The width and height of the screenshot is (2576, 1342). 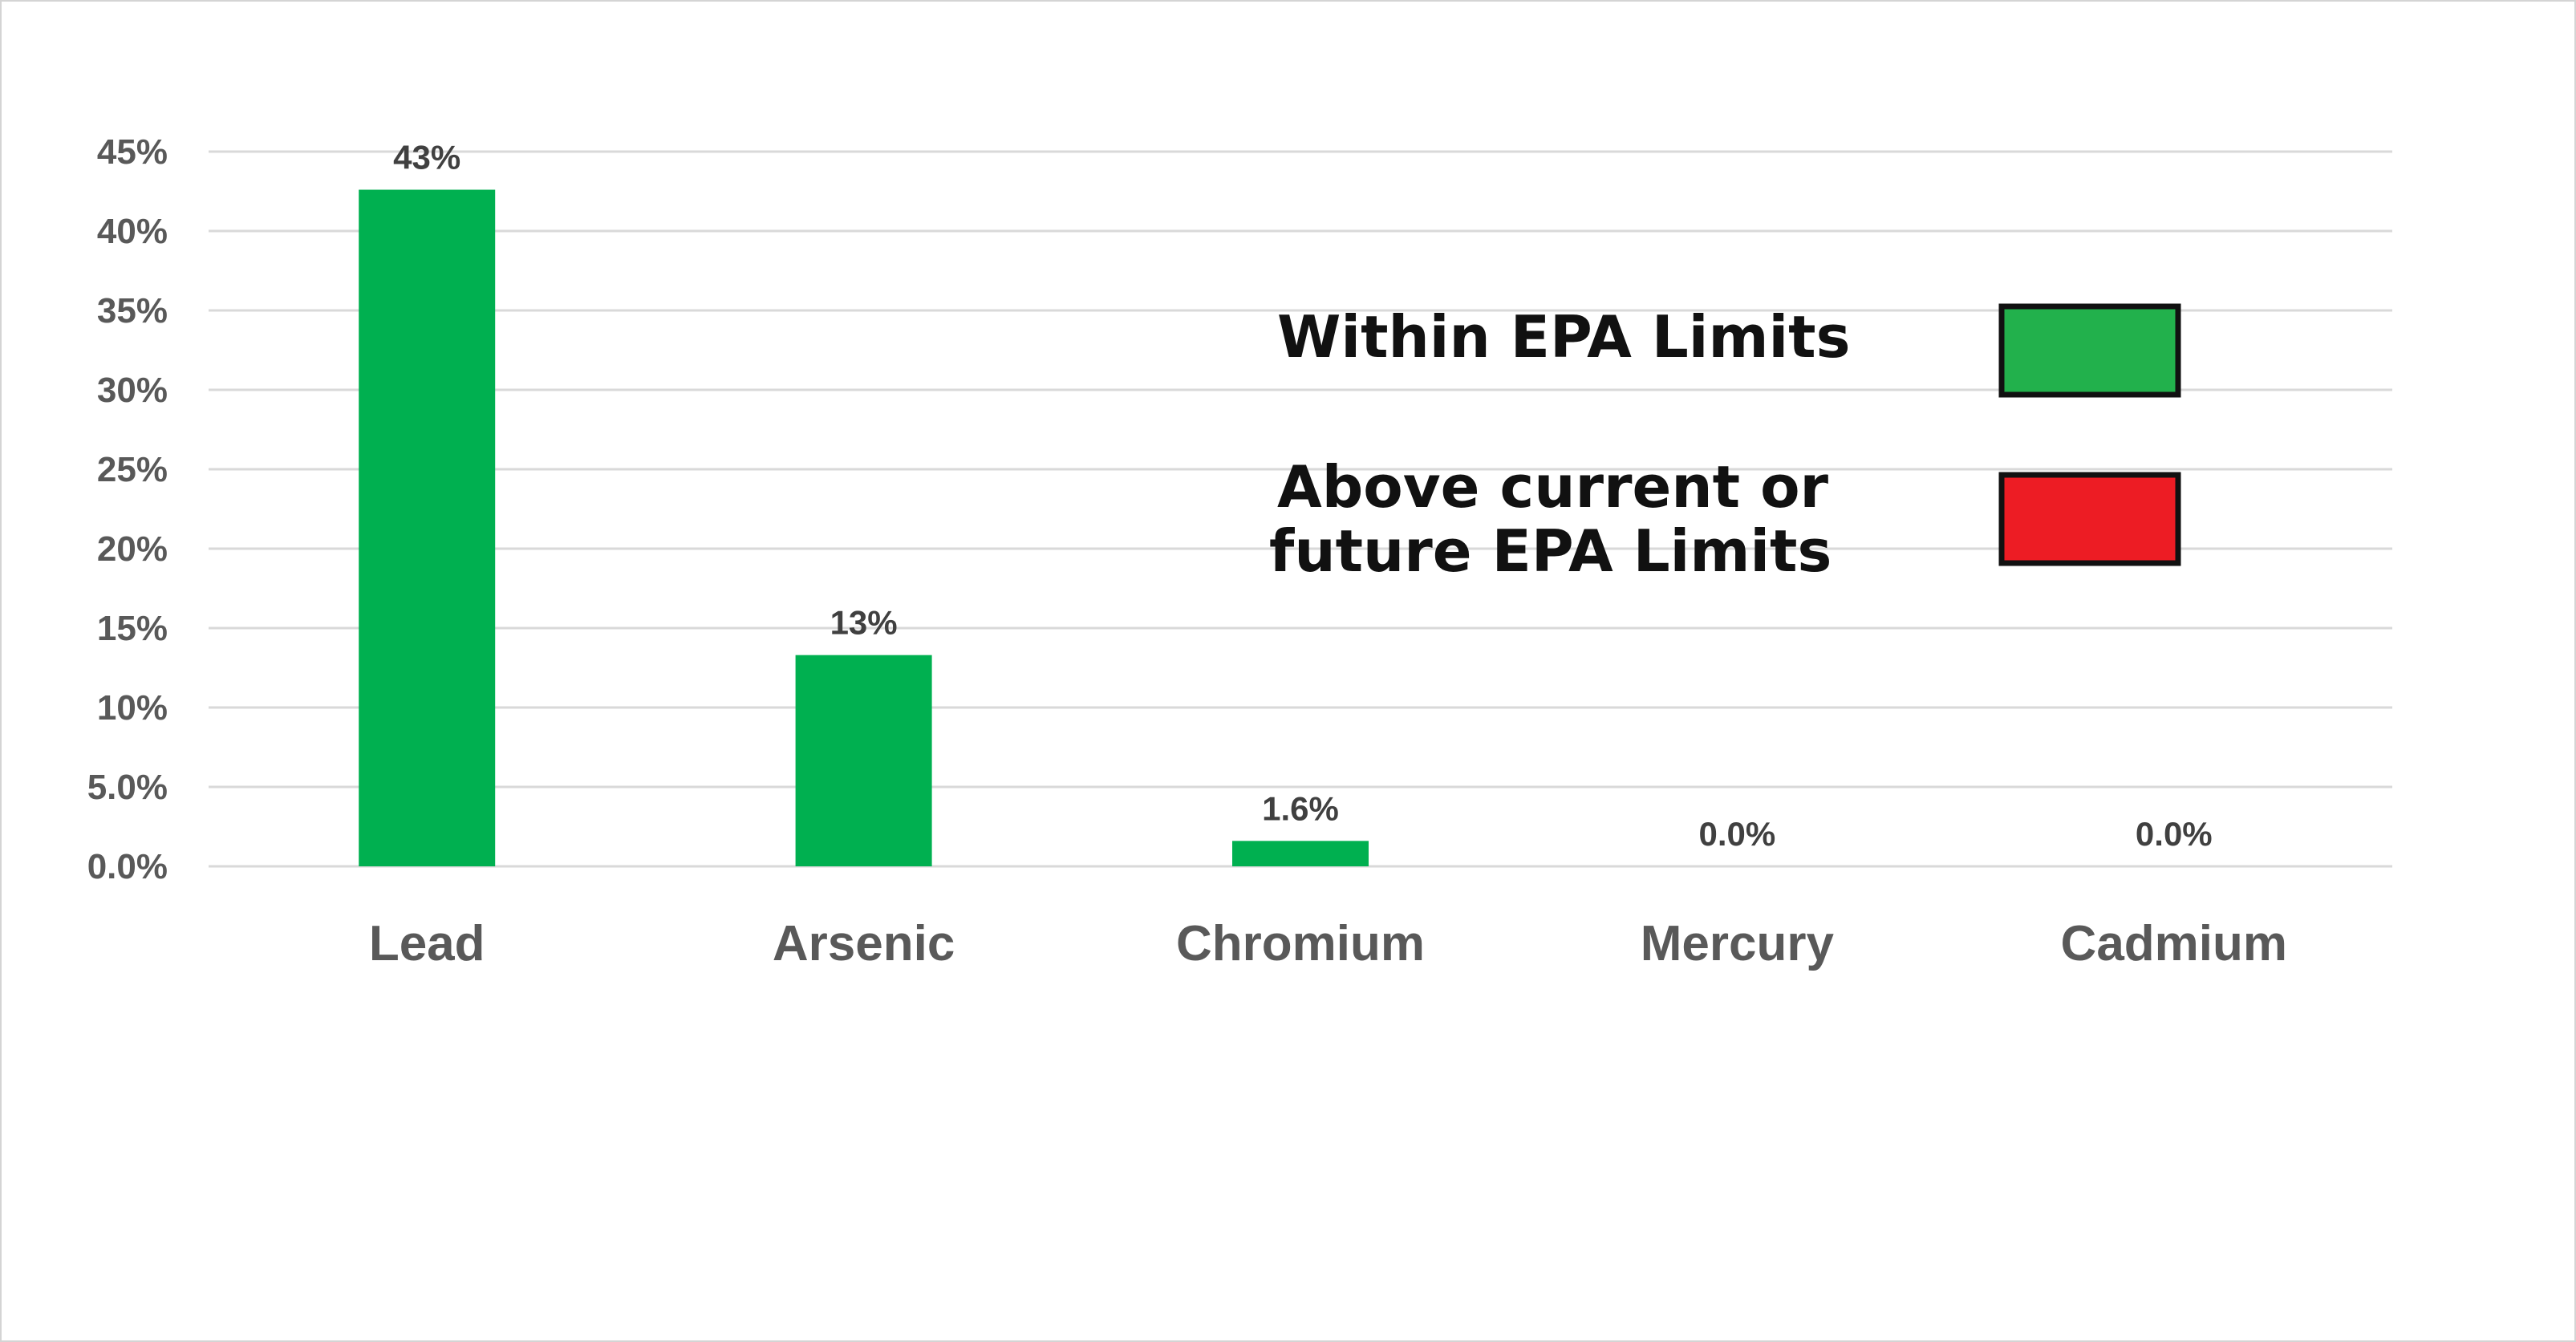 What do you see at coordinates (427, 527) in the screenshot?
I see `bar-lead` at bounding box center [427, 527].